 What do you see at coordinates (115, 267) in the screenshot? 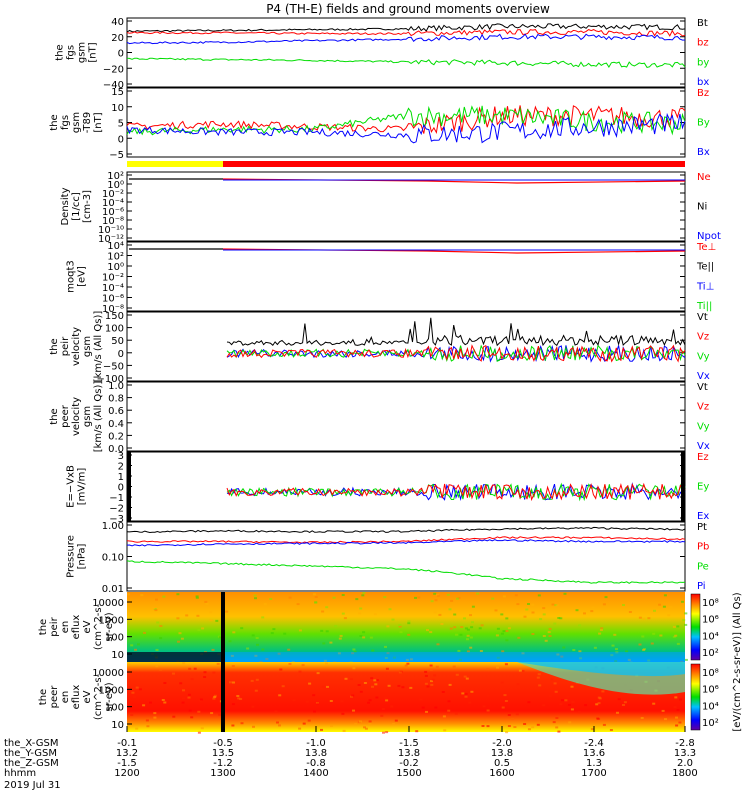
I see `ytick-label: 10⁰` at bounding box center [115, 267].